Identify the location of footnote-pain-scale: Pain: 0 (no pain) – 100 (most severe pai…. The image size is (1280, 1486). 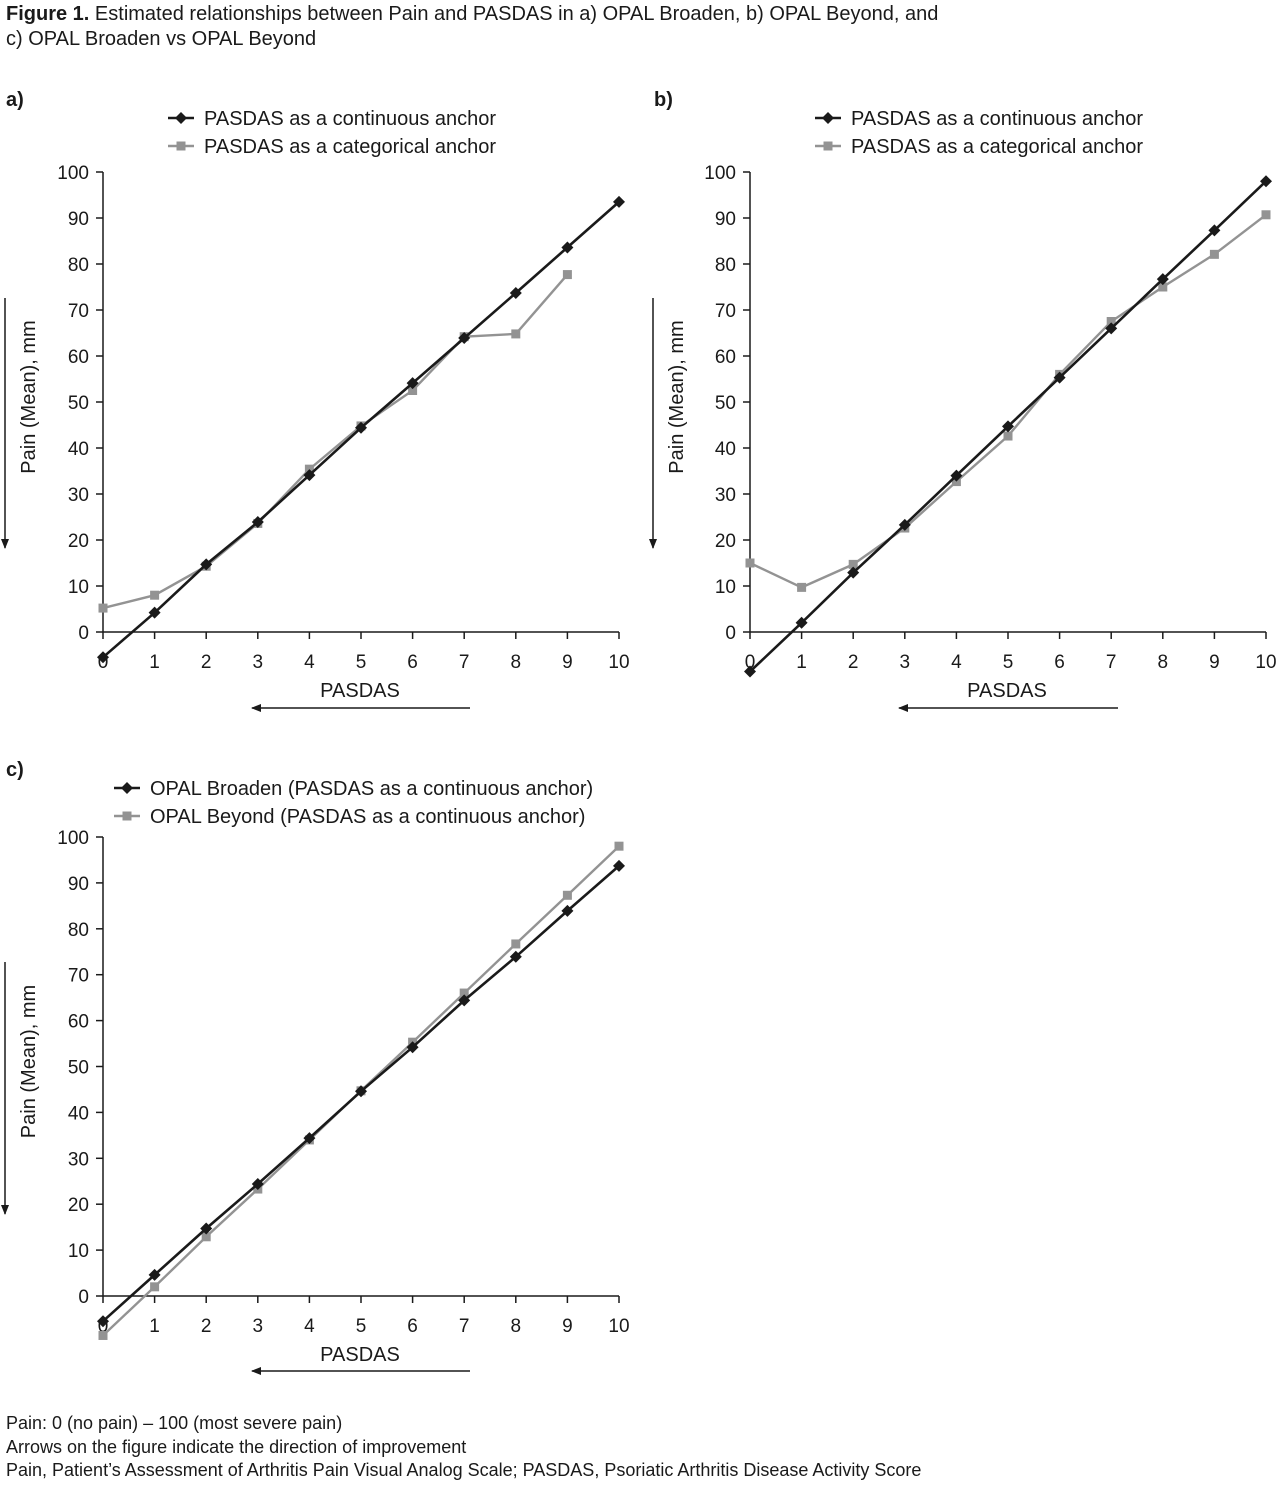
(174, 1423).